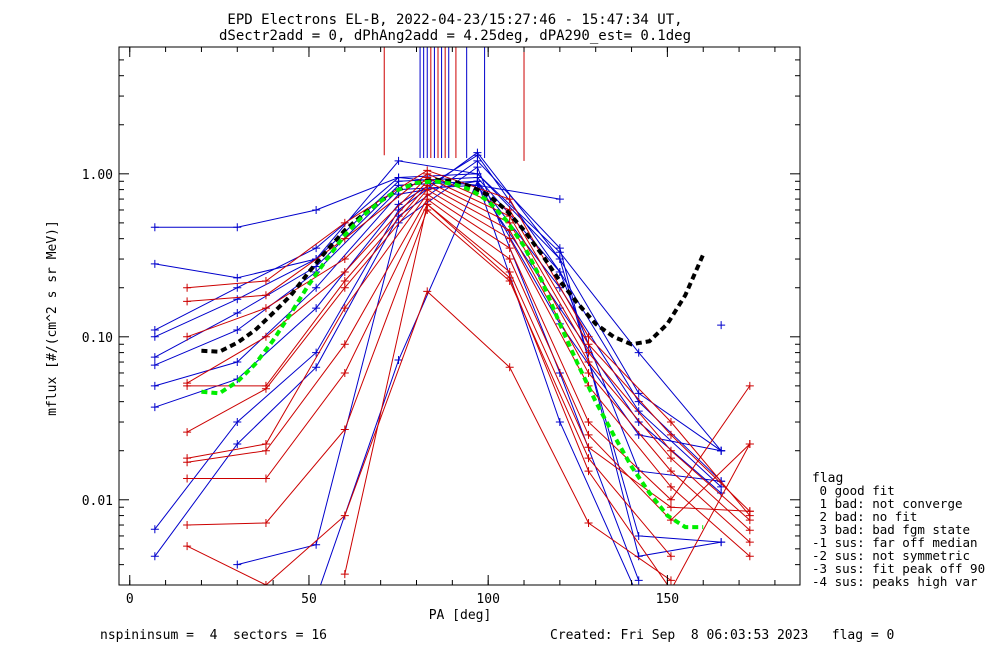 The height and width of the screenshot is (650, 1000). What do you see at coordinates (895, 542) in the screenshot?
I see `legend-entry: -1 sus: far off median` at bounding box center [895, 542].